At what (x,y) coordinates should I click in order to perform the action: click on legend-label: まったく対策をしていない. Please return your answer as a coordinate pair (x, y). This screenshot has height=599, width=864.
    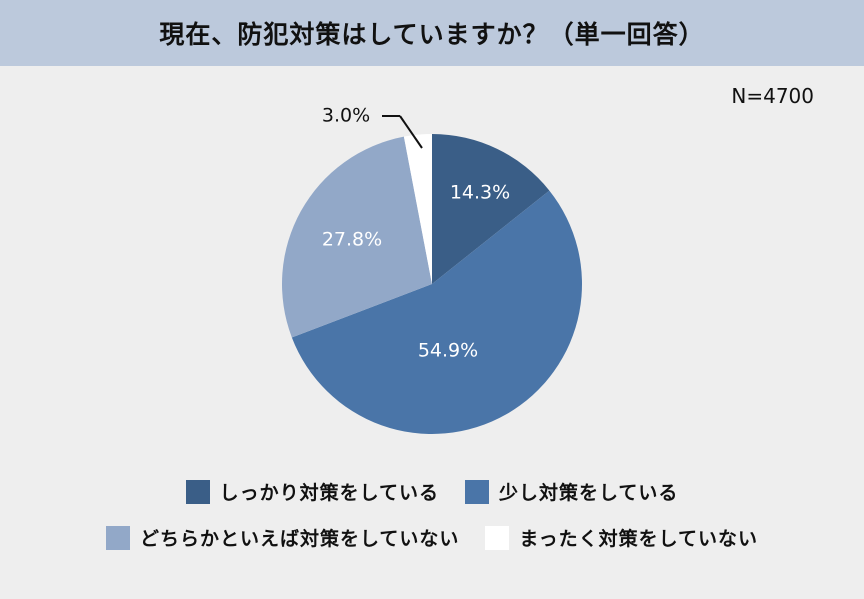
    Looking at the image, I should click on (639, 539).